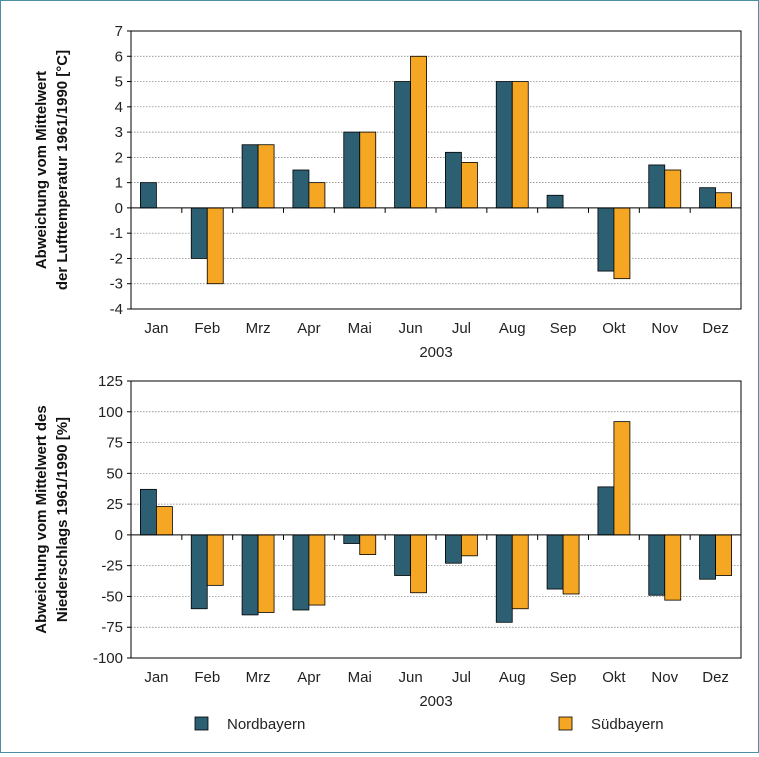 This screenshot has height=757, width=759. What do you see at coordinates (119, 107) in the screenshot?
I see `y-tick-label: 4` at bounding box center [119, 107].